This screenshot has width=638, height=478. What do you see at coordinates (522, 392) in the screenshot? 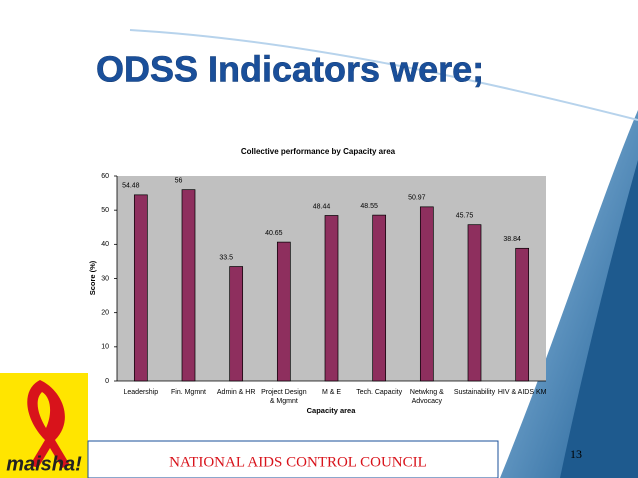
I see `x-tick-label: HIV & AIDS KM` at bounding box center [522, 392].